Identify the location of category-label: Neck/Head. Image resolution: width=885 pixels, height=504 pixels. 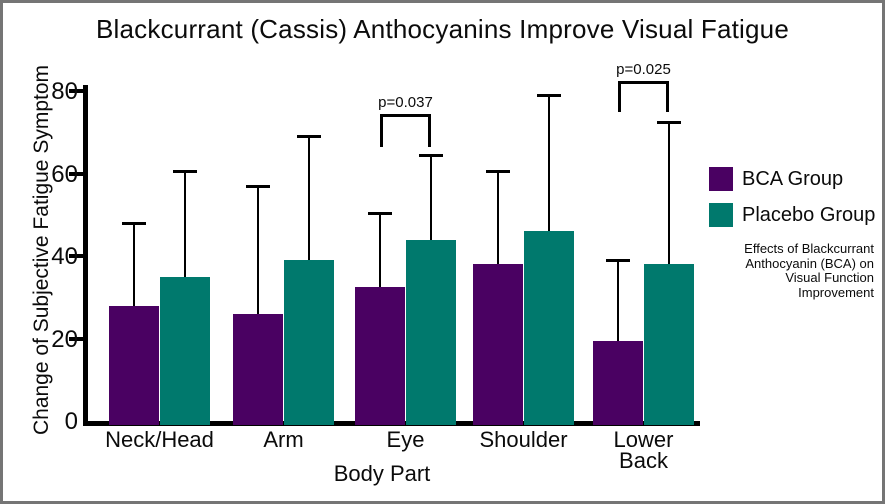
(159, 439).